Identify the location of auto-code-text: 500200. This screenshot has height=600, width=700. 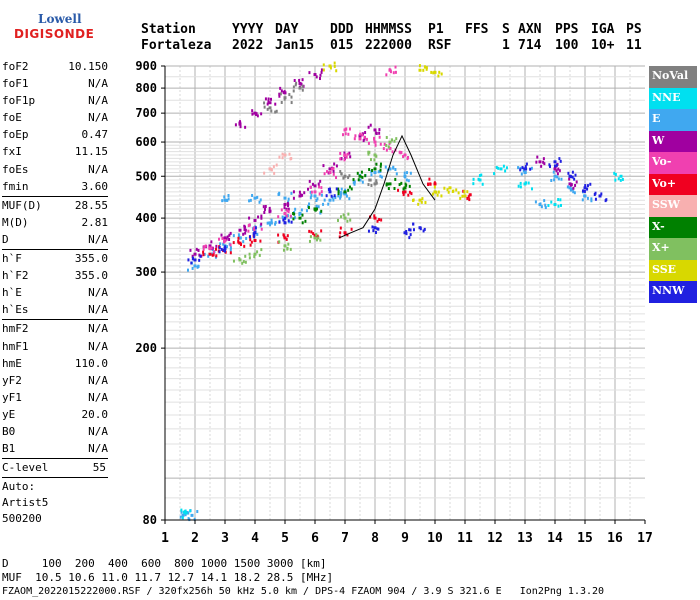
(22, 519).